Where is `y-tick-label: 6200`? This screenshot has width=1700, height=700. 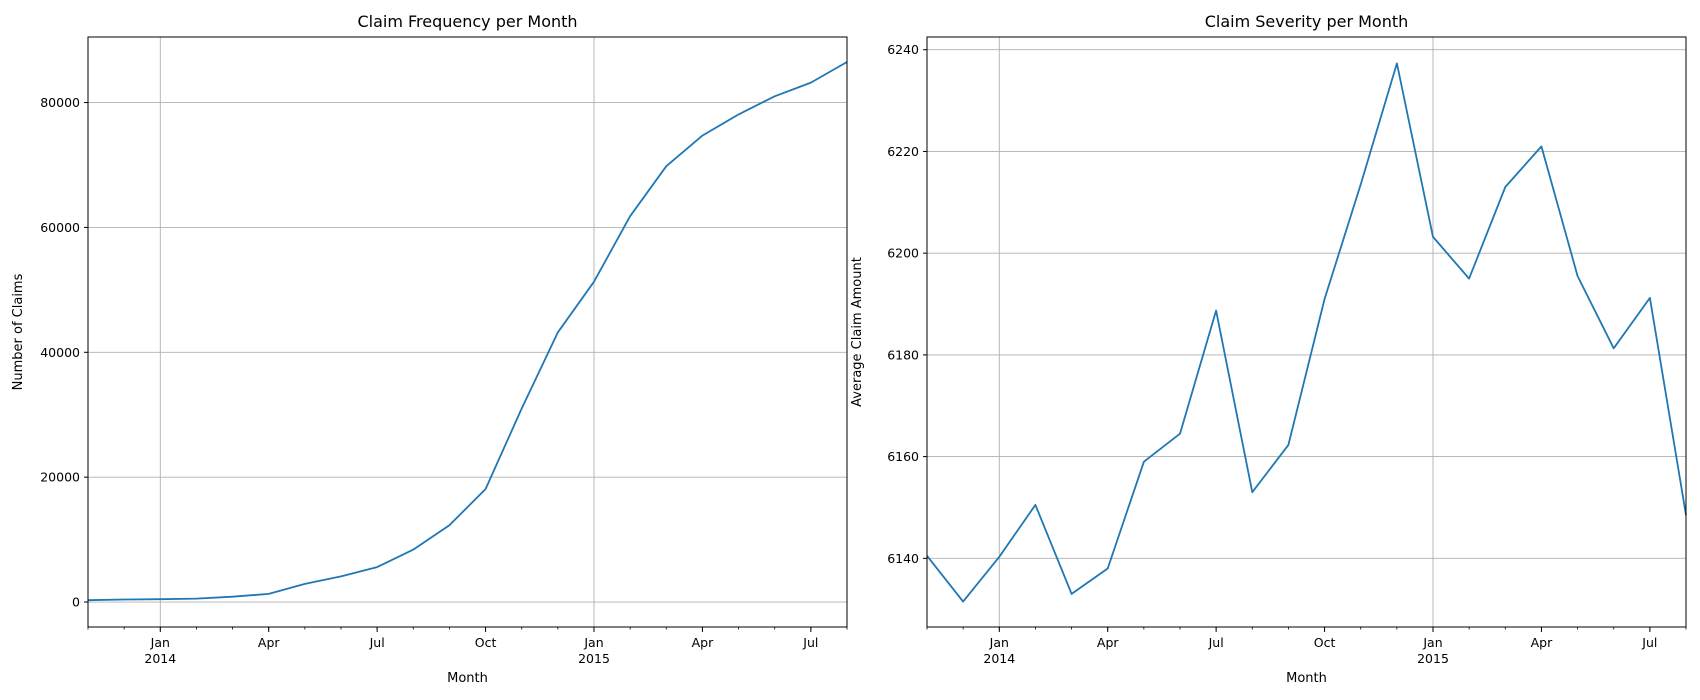 y-tick-label: 6200 is located at coordinates (903, 253).